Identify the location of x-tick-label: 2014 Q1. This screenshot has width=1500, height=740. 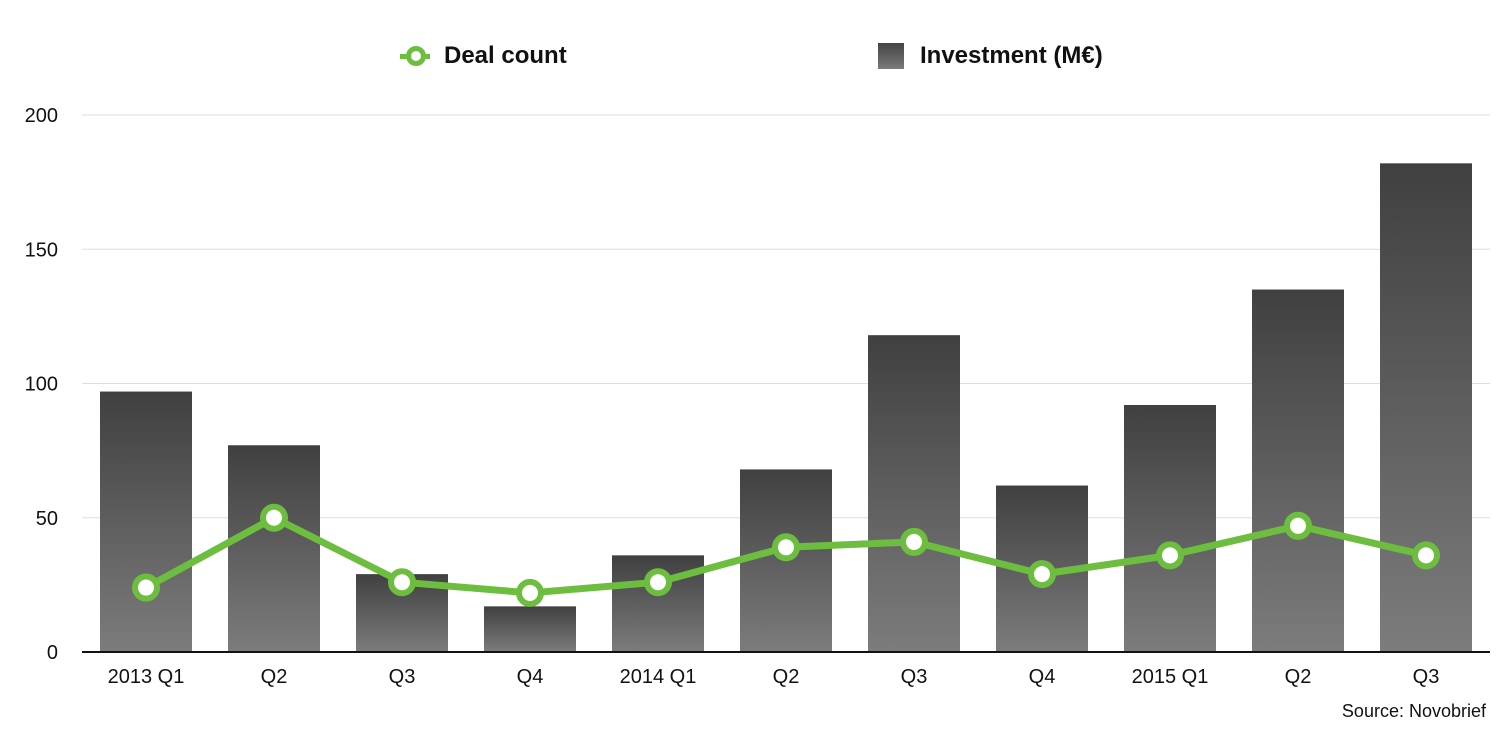
(658, 677).